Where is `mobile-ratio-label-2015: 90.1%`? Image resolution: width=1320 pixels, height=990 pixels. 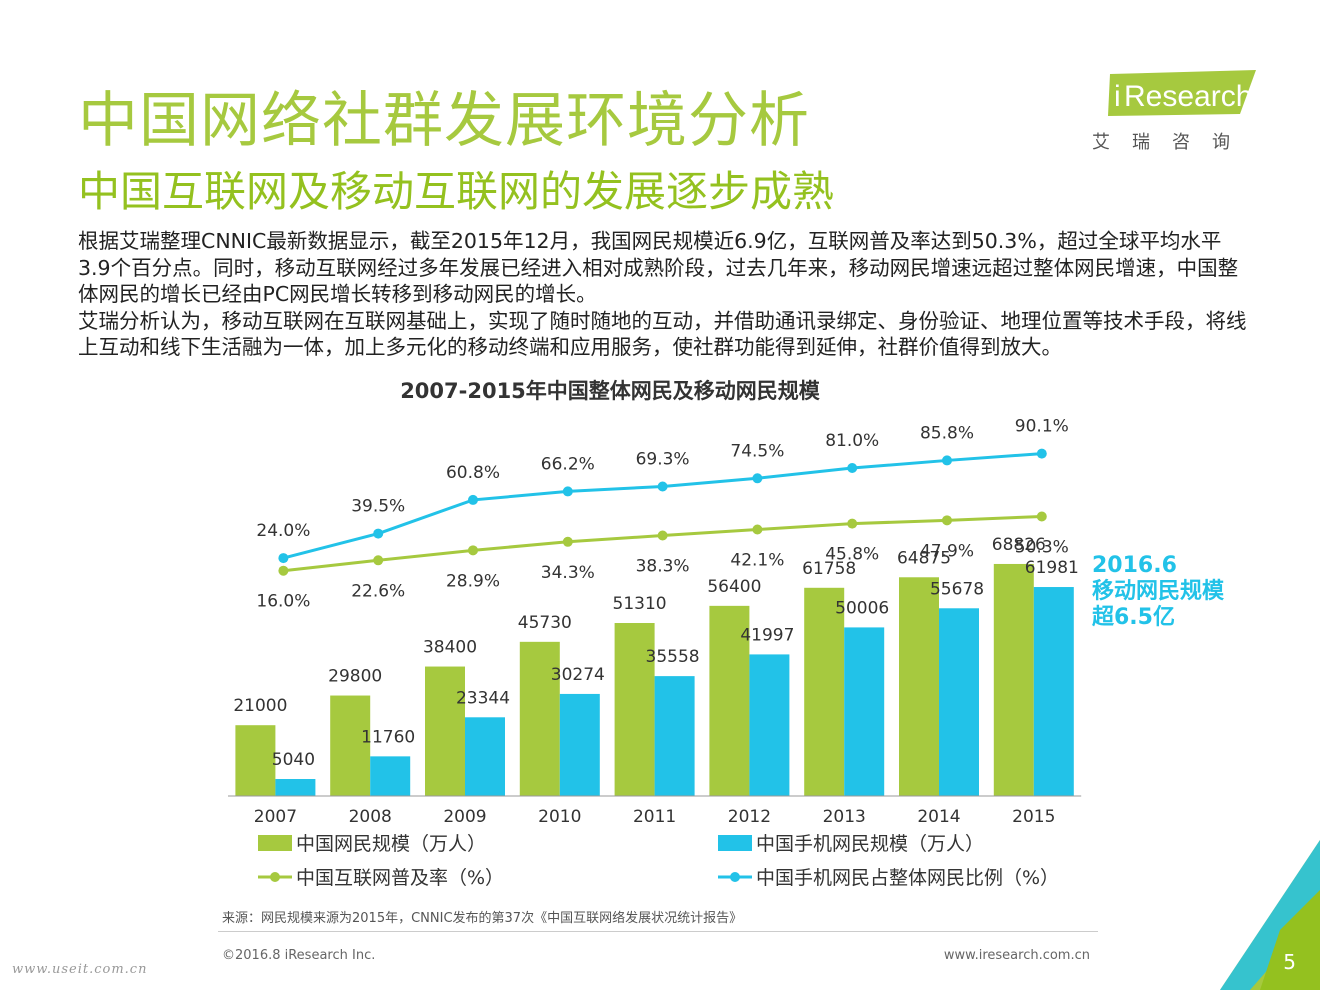
mobile-ratio-label-2015: 90.1% is located at coordinates (1042, 427).